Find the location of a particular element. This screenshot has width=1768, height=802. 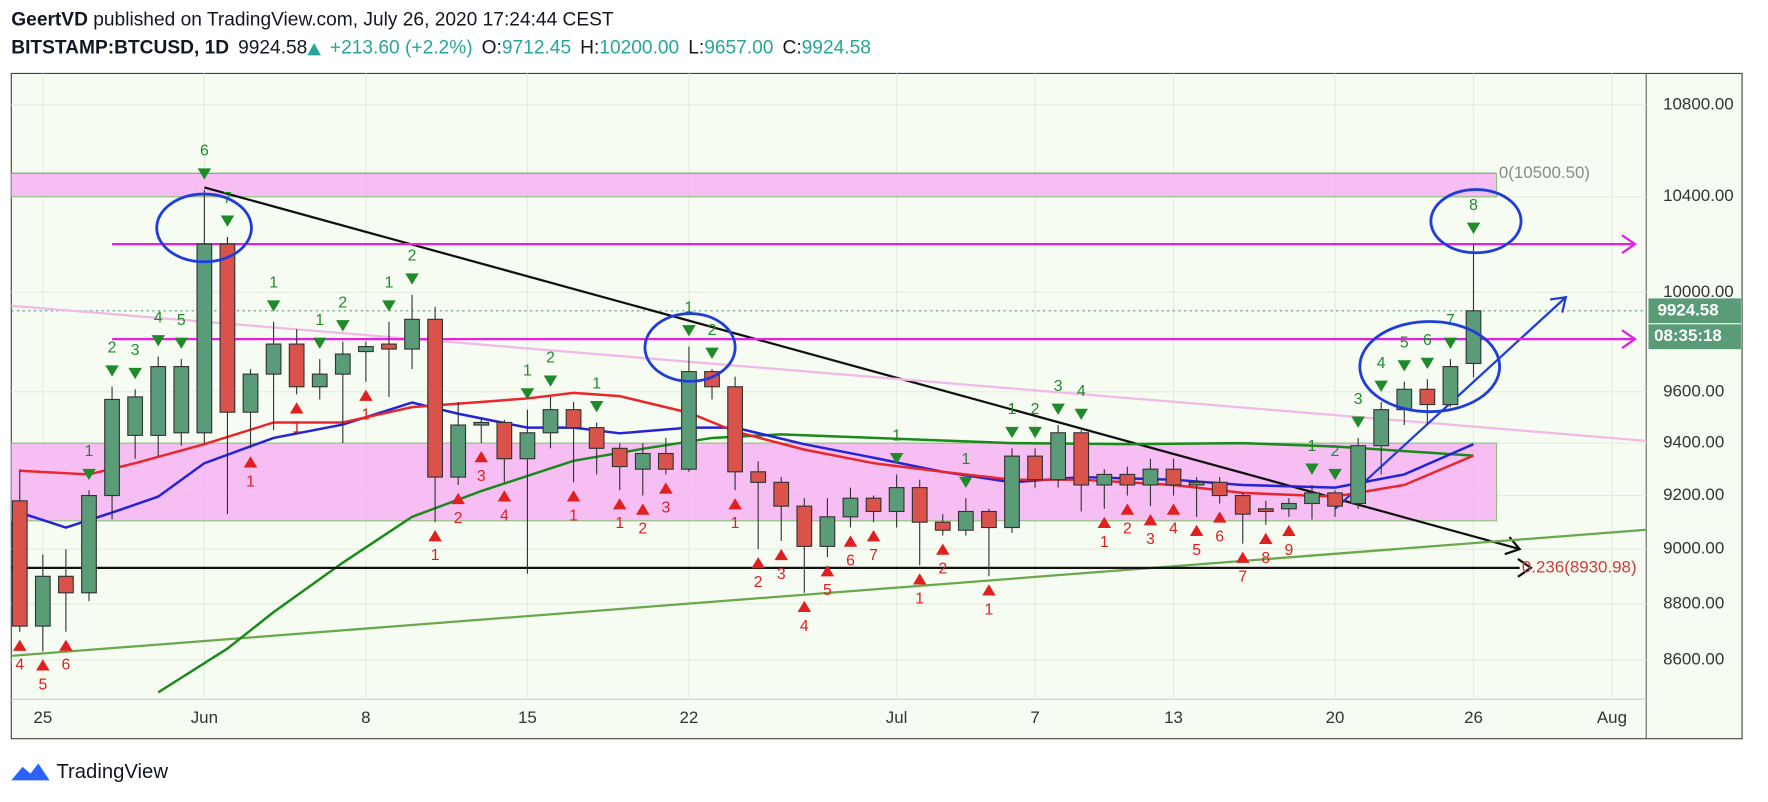

y-tick-label: 9200.00 is located at coordinates (1693, 494).